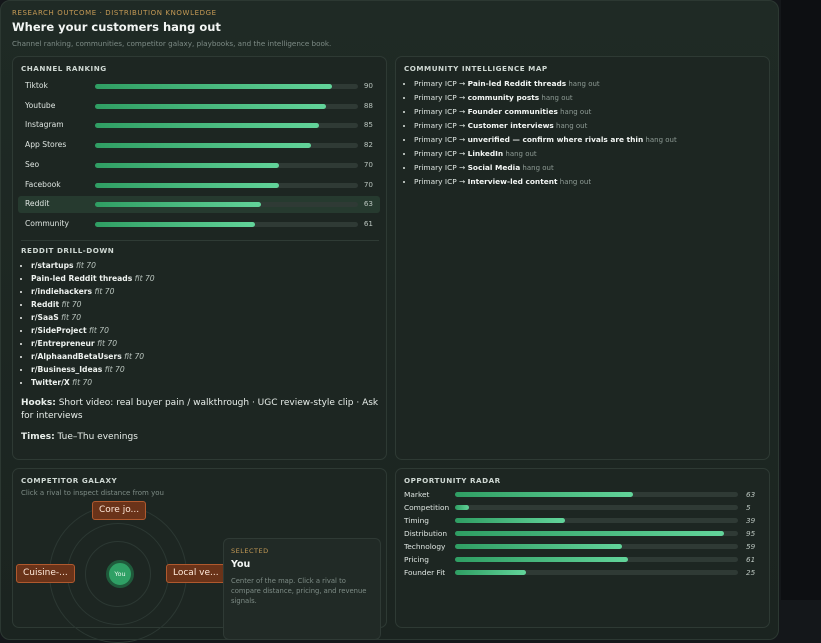  Describe the element at coordinates (62, 291) in the screenshot. I see `drilldown-item-name: r/indiehackers` at that location.